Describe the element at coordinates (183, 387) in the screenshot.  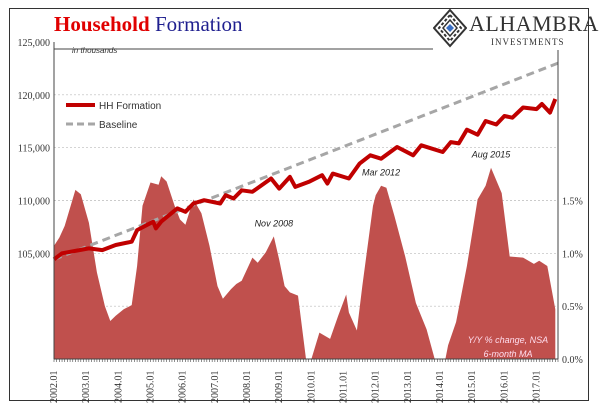
I see `x-tick-label: 2006.01` at that location.